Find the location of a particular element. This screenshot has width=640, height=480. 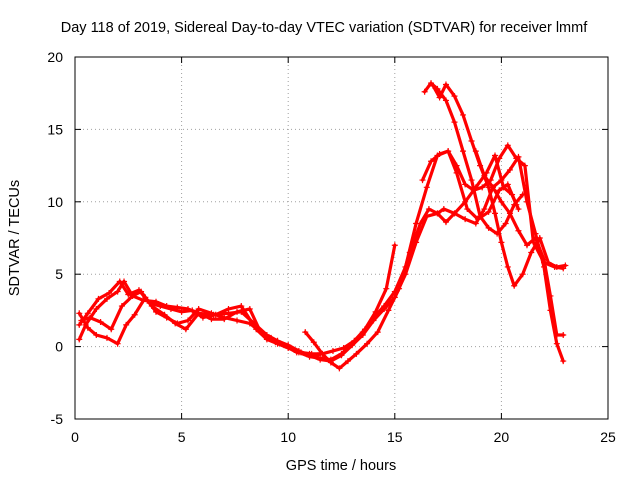

x-axis-label: GPS time / hours is located at coordinates (341, 466).